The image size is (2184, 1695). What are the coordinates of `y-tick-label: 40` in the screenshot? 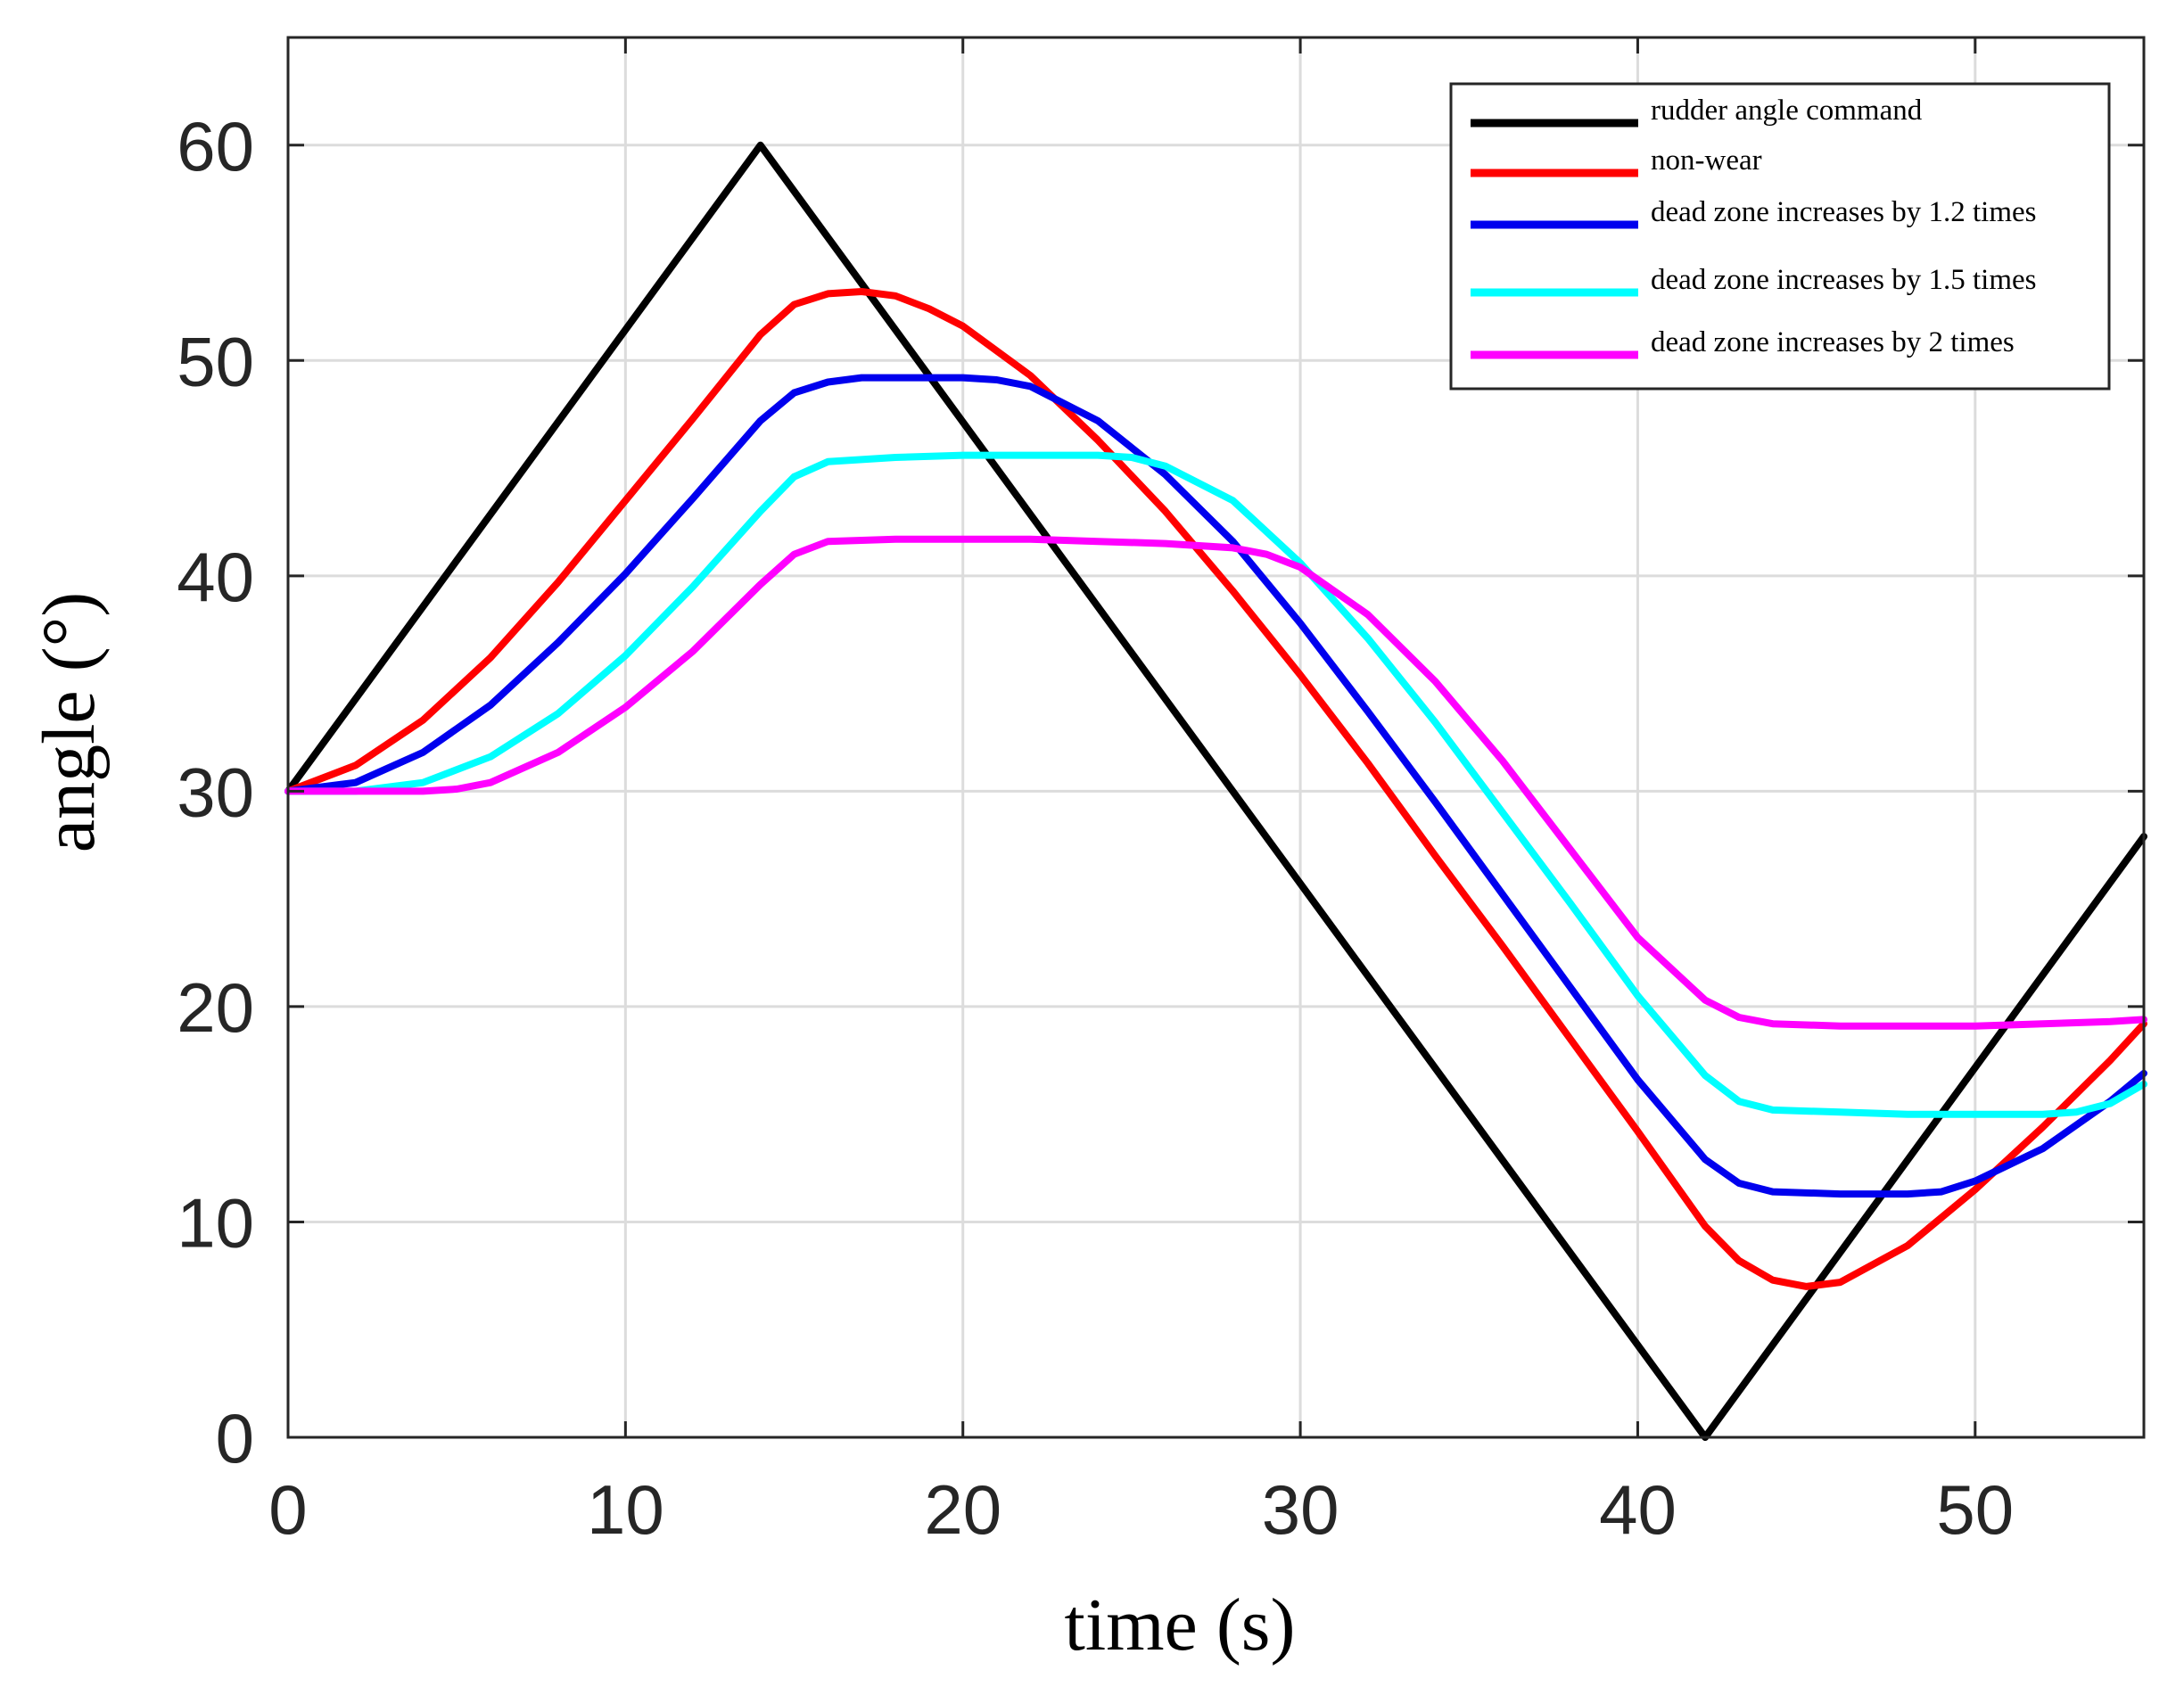 It's located at (215, 577).